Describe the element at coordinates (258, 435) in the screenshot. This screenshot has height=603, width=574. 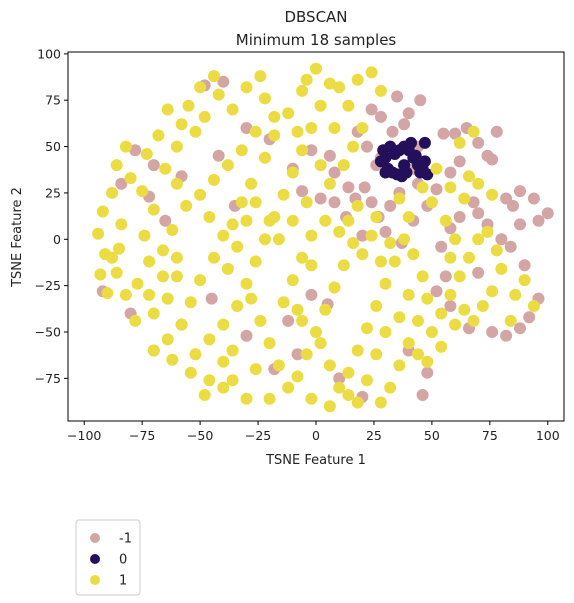
I see `x-tick-label: −25` at that location.